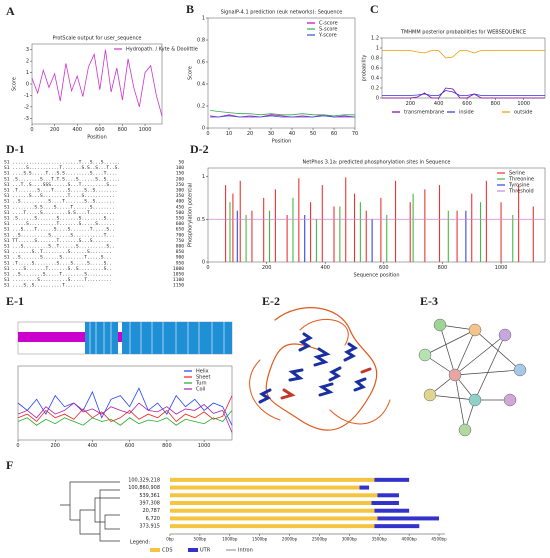 The height and width of the screenshot is (558, 550). Describe the element at coordinates (202, 372) in the screenshot. I see `legend-label: Helix` at that location.